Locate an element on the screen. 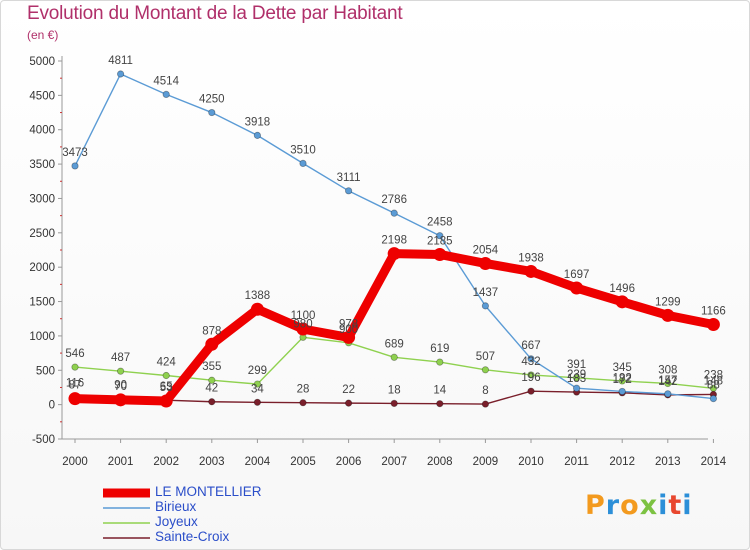 This screenshot has width=750, height=550. data-label: 28 is located at coordinates (303, 390).